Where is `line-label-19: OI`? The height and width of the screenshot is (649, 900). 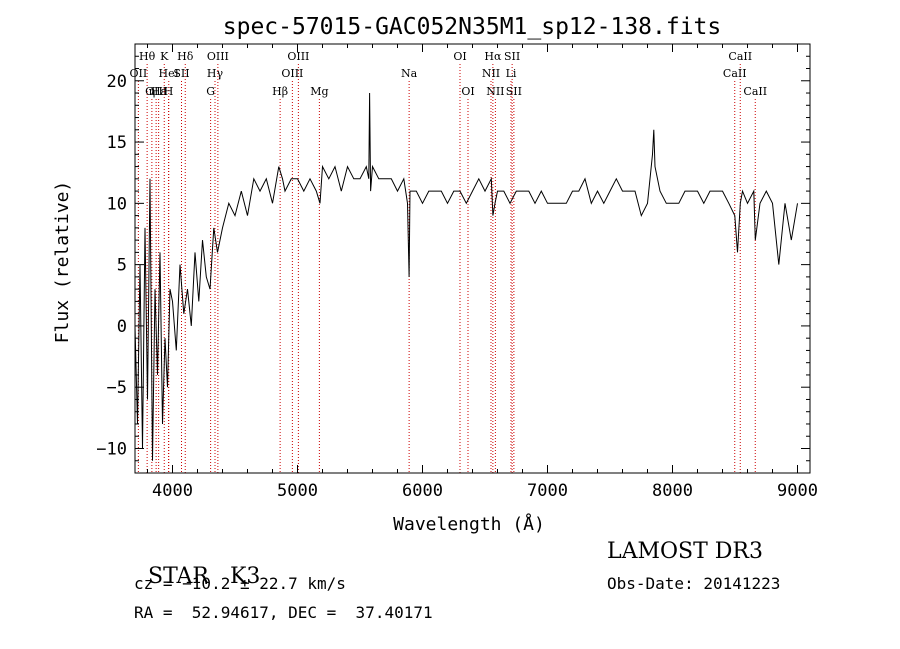
line-label-19: OI is located at coordinates (467, 91).